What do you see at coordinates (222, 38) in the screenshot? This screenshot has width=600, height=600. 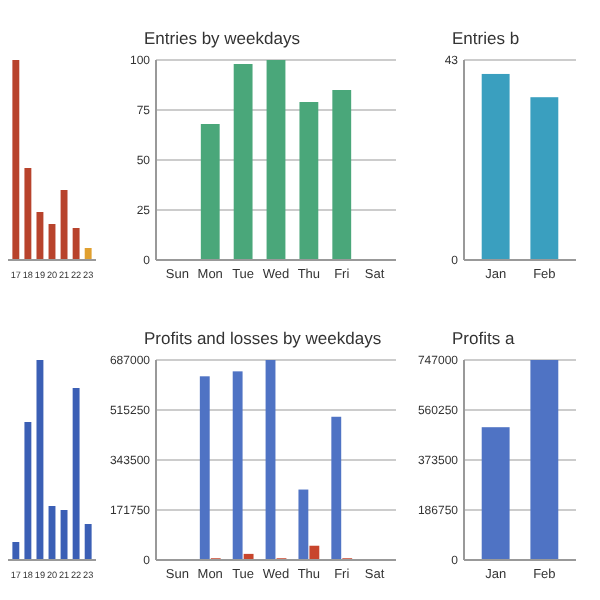 I see `chart-title: Entries by weekdays` at bounding box center [222, 38].